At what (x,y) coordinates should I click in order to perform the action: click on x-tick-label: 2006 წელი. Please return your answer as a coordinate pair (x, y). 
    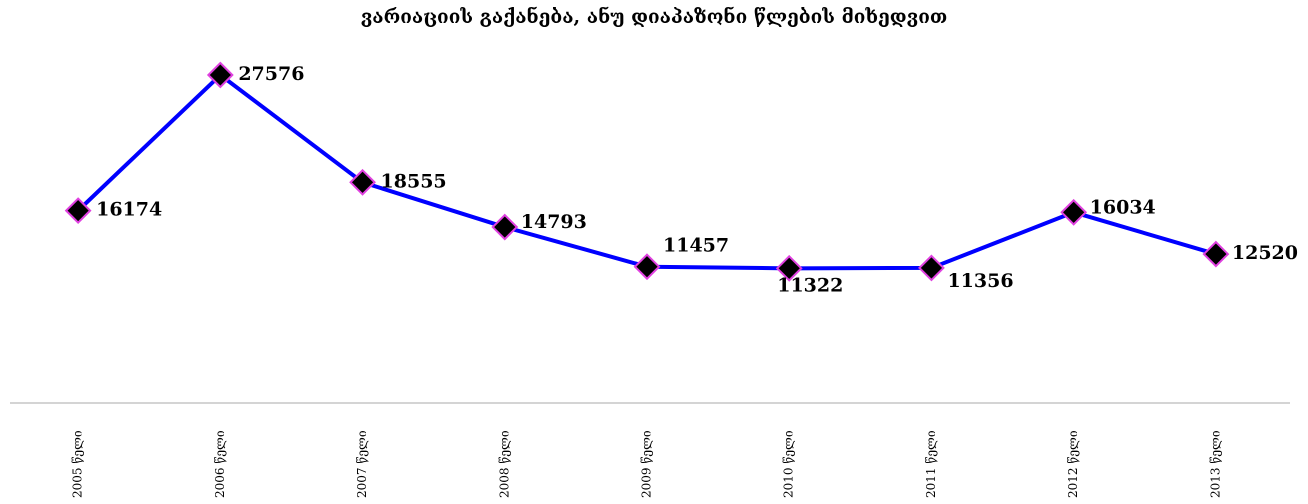
    Looking at the image, I should click on (220, 464).